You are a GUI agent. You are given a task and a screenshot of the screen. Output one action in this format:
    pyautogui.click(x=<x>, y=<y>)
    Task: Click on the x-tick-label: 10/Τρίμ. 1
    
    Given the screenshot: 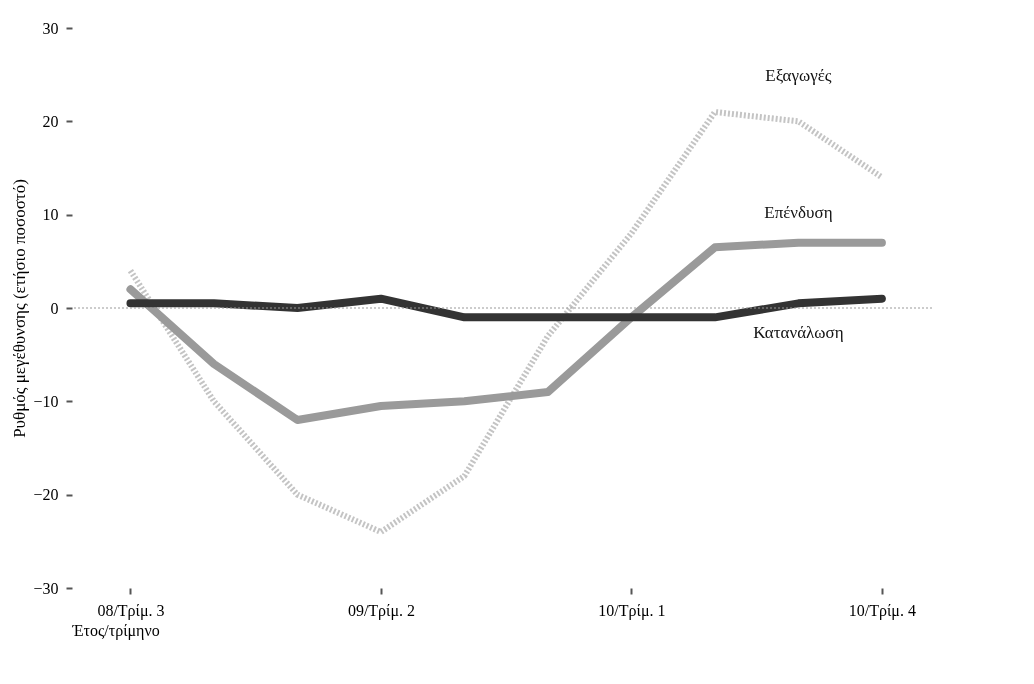 What is the action you would take?
    pyautogui.click(x=632, y=610)
    